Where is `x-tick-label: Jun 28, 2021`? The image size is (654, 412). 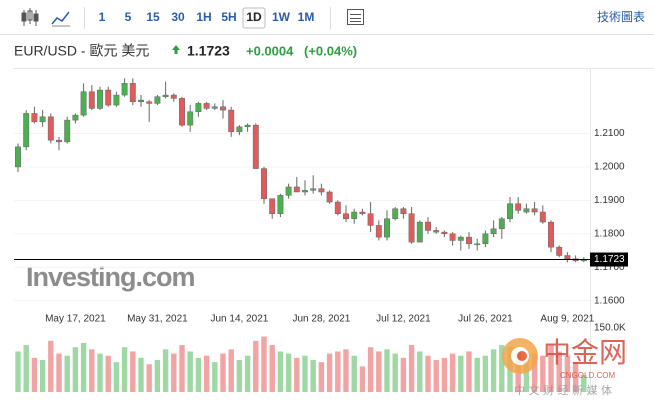 x-tick-label: Jun 28, 2021 is located at coordinates (321, 319).